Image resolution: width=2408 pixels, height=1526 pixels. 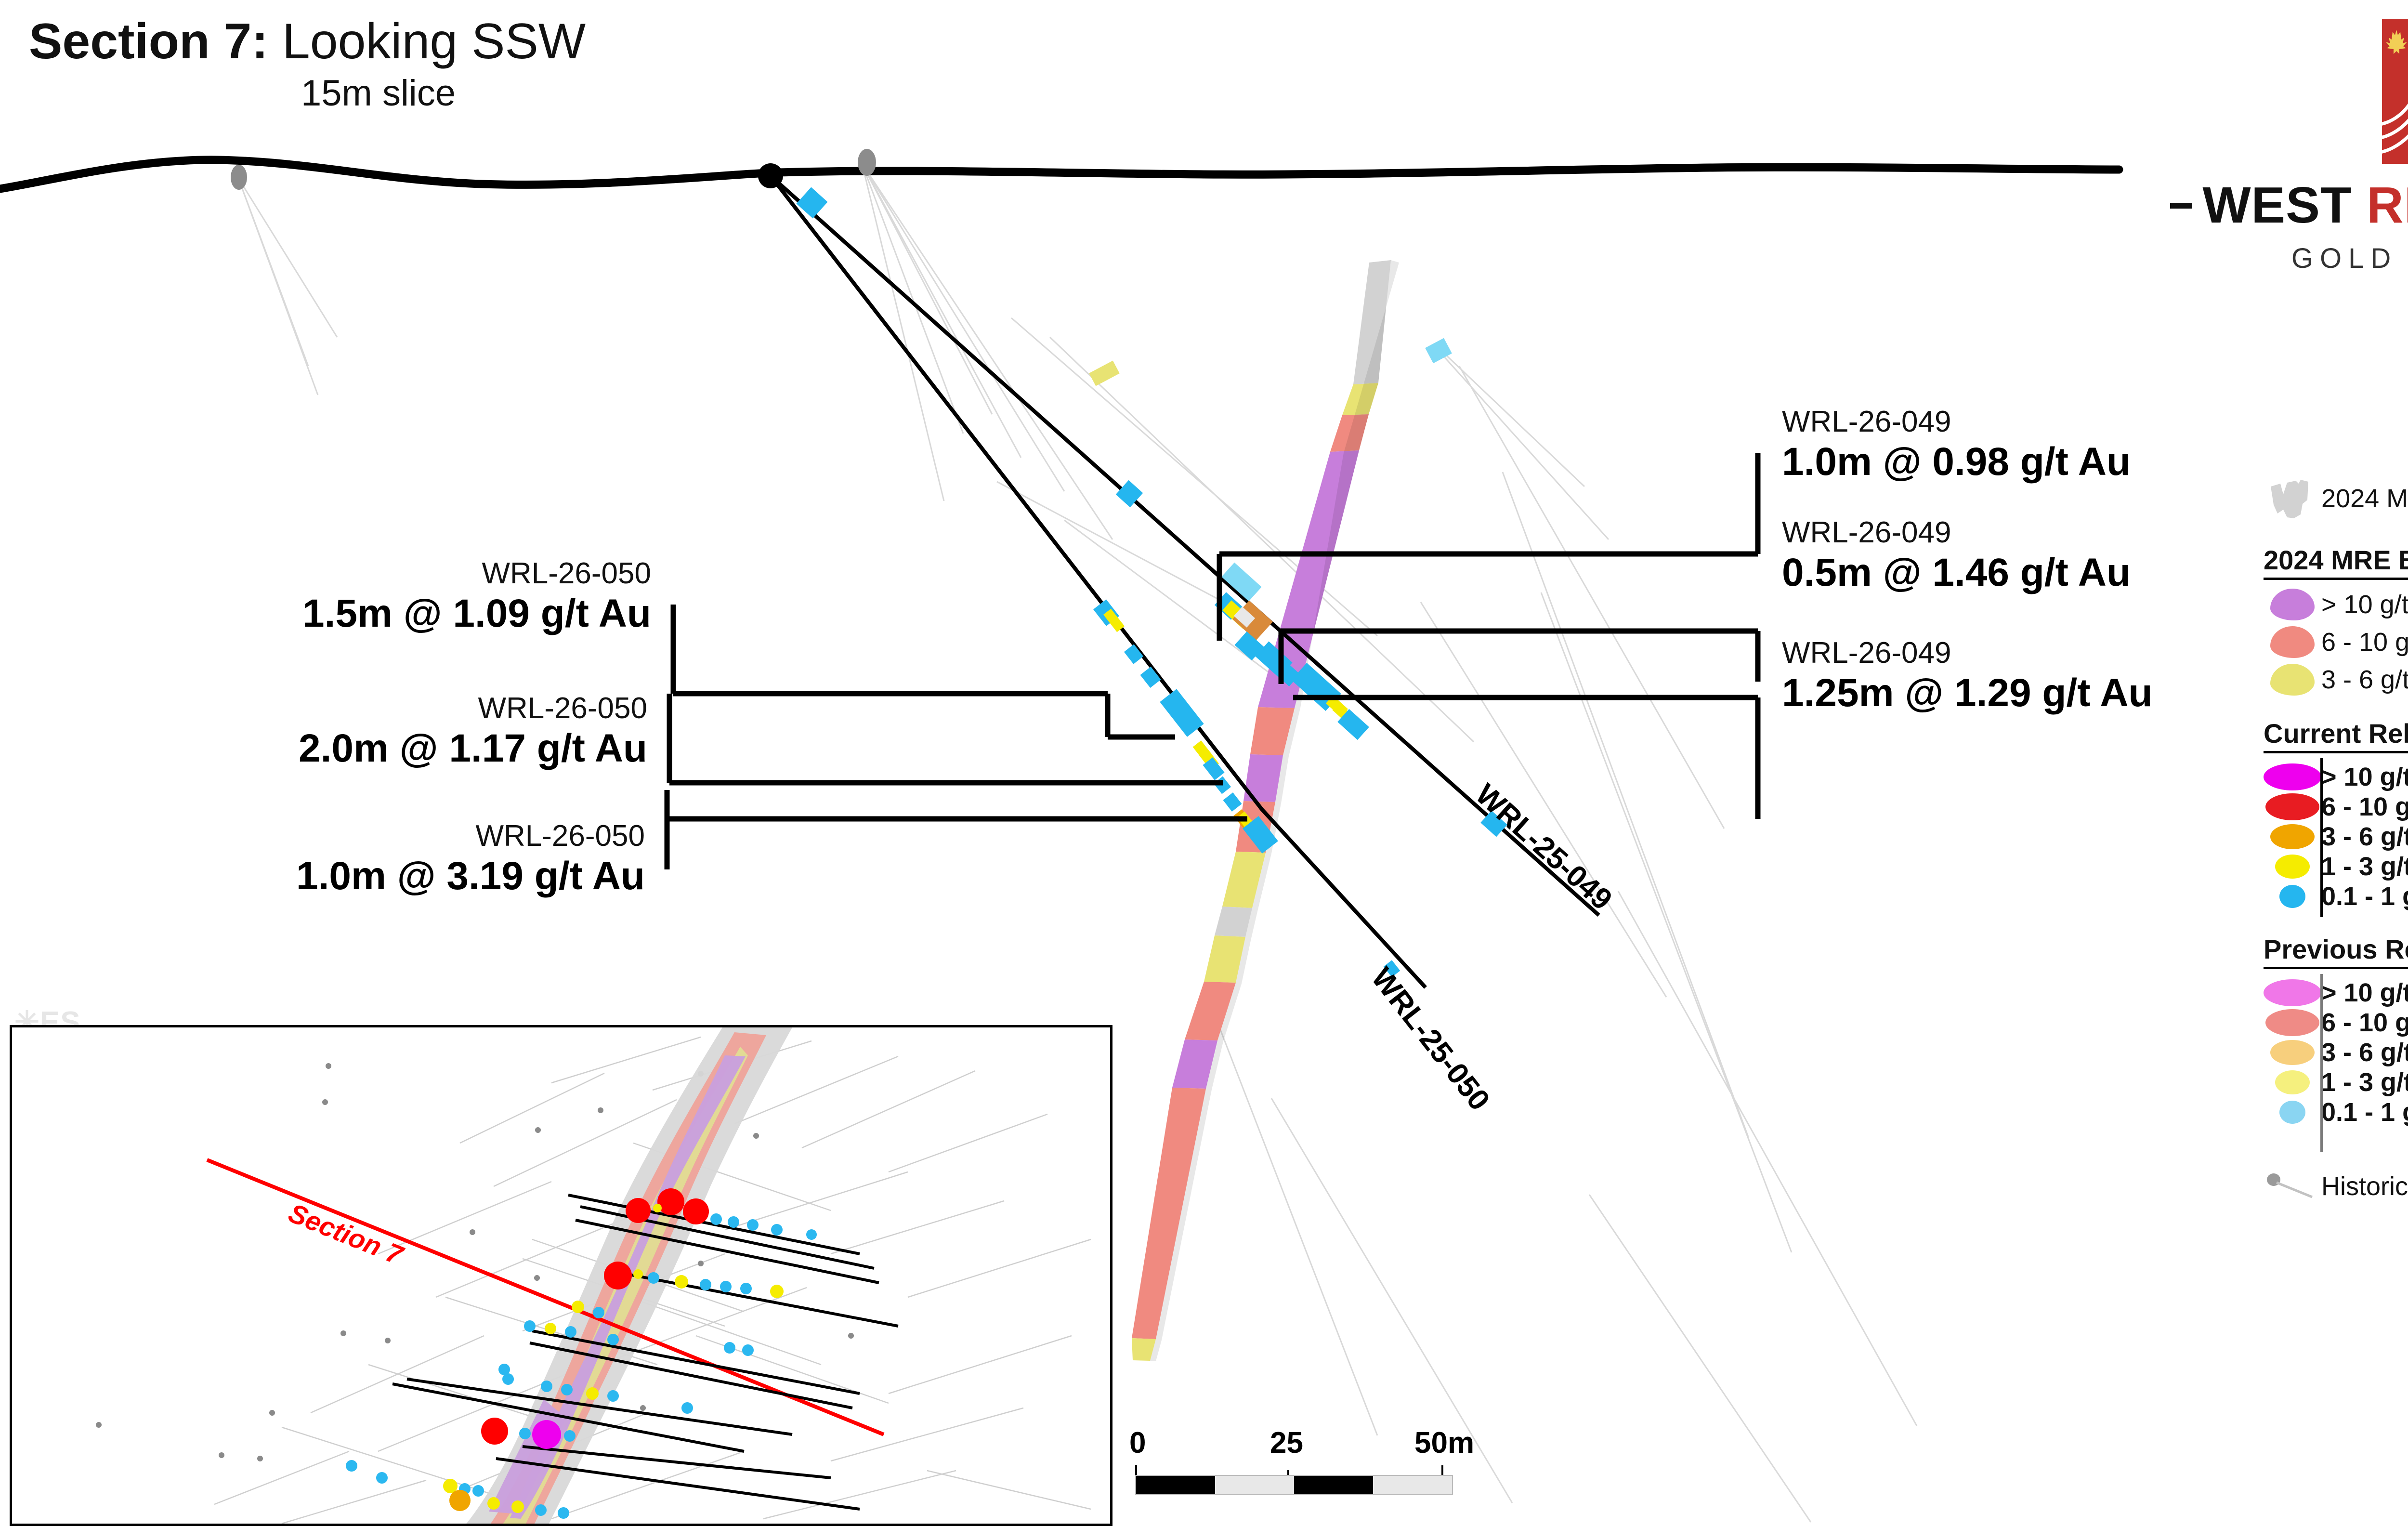 I want to click on logo-text: WEST RED LAKE, so click(x=2305, y=205).